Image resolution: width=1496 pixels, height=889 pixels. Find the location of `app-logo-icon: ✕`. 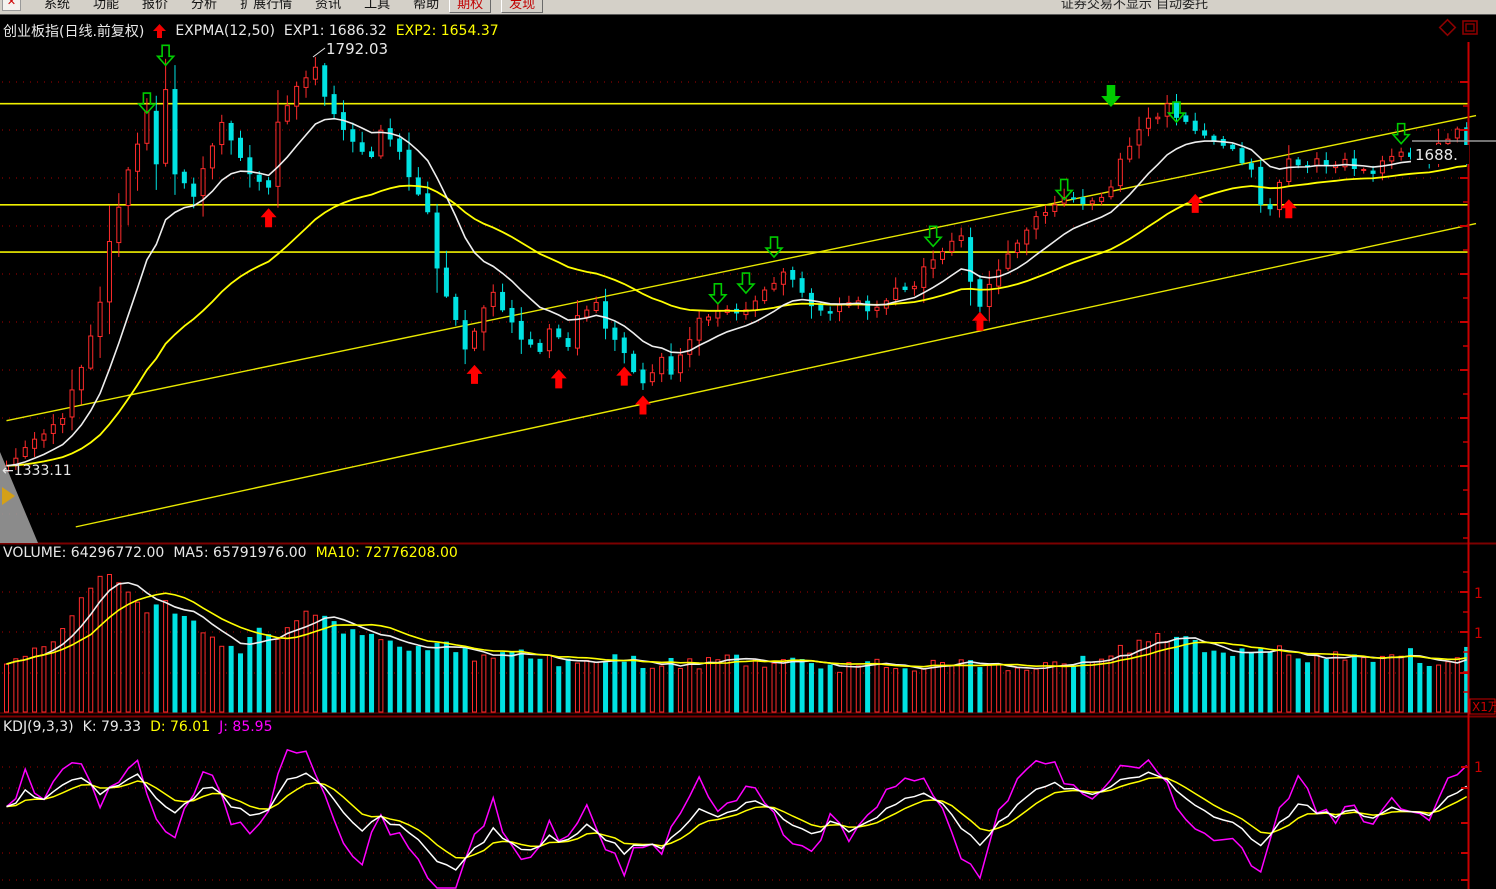

app-logo-icon: ✕ is located at coordinates (11, 5).